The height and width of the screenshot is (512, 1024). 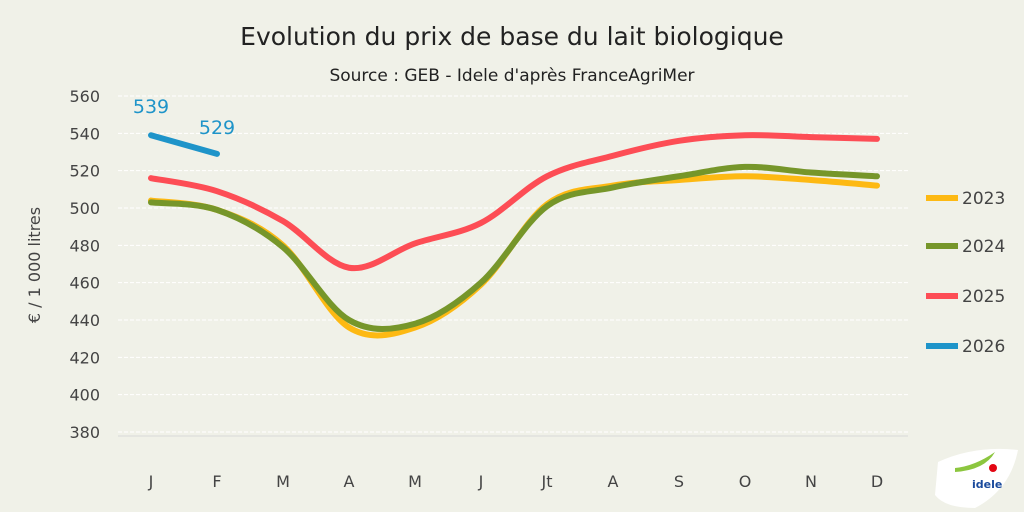 I want to click on y-tick-label: 380, so click(x=84, y=432).